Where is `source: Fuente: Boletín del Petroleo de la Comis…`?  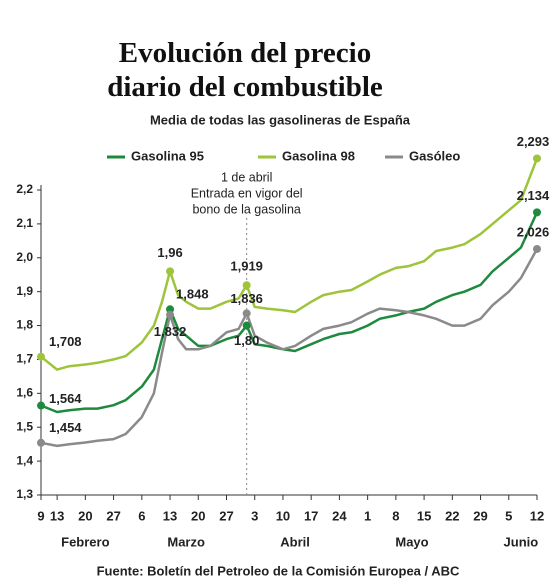 source: Fuente: Boletín del Petroleo de la Comis… is located at coordinates (278, 570).